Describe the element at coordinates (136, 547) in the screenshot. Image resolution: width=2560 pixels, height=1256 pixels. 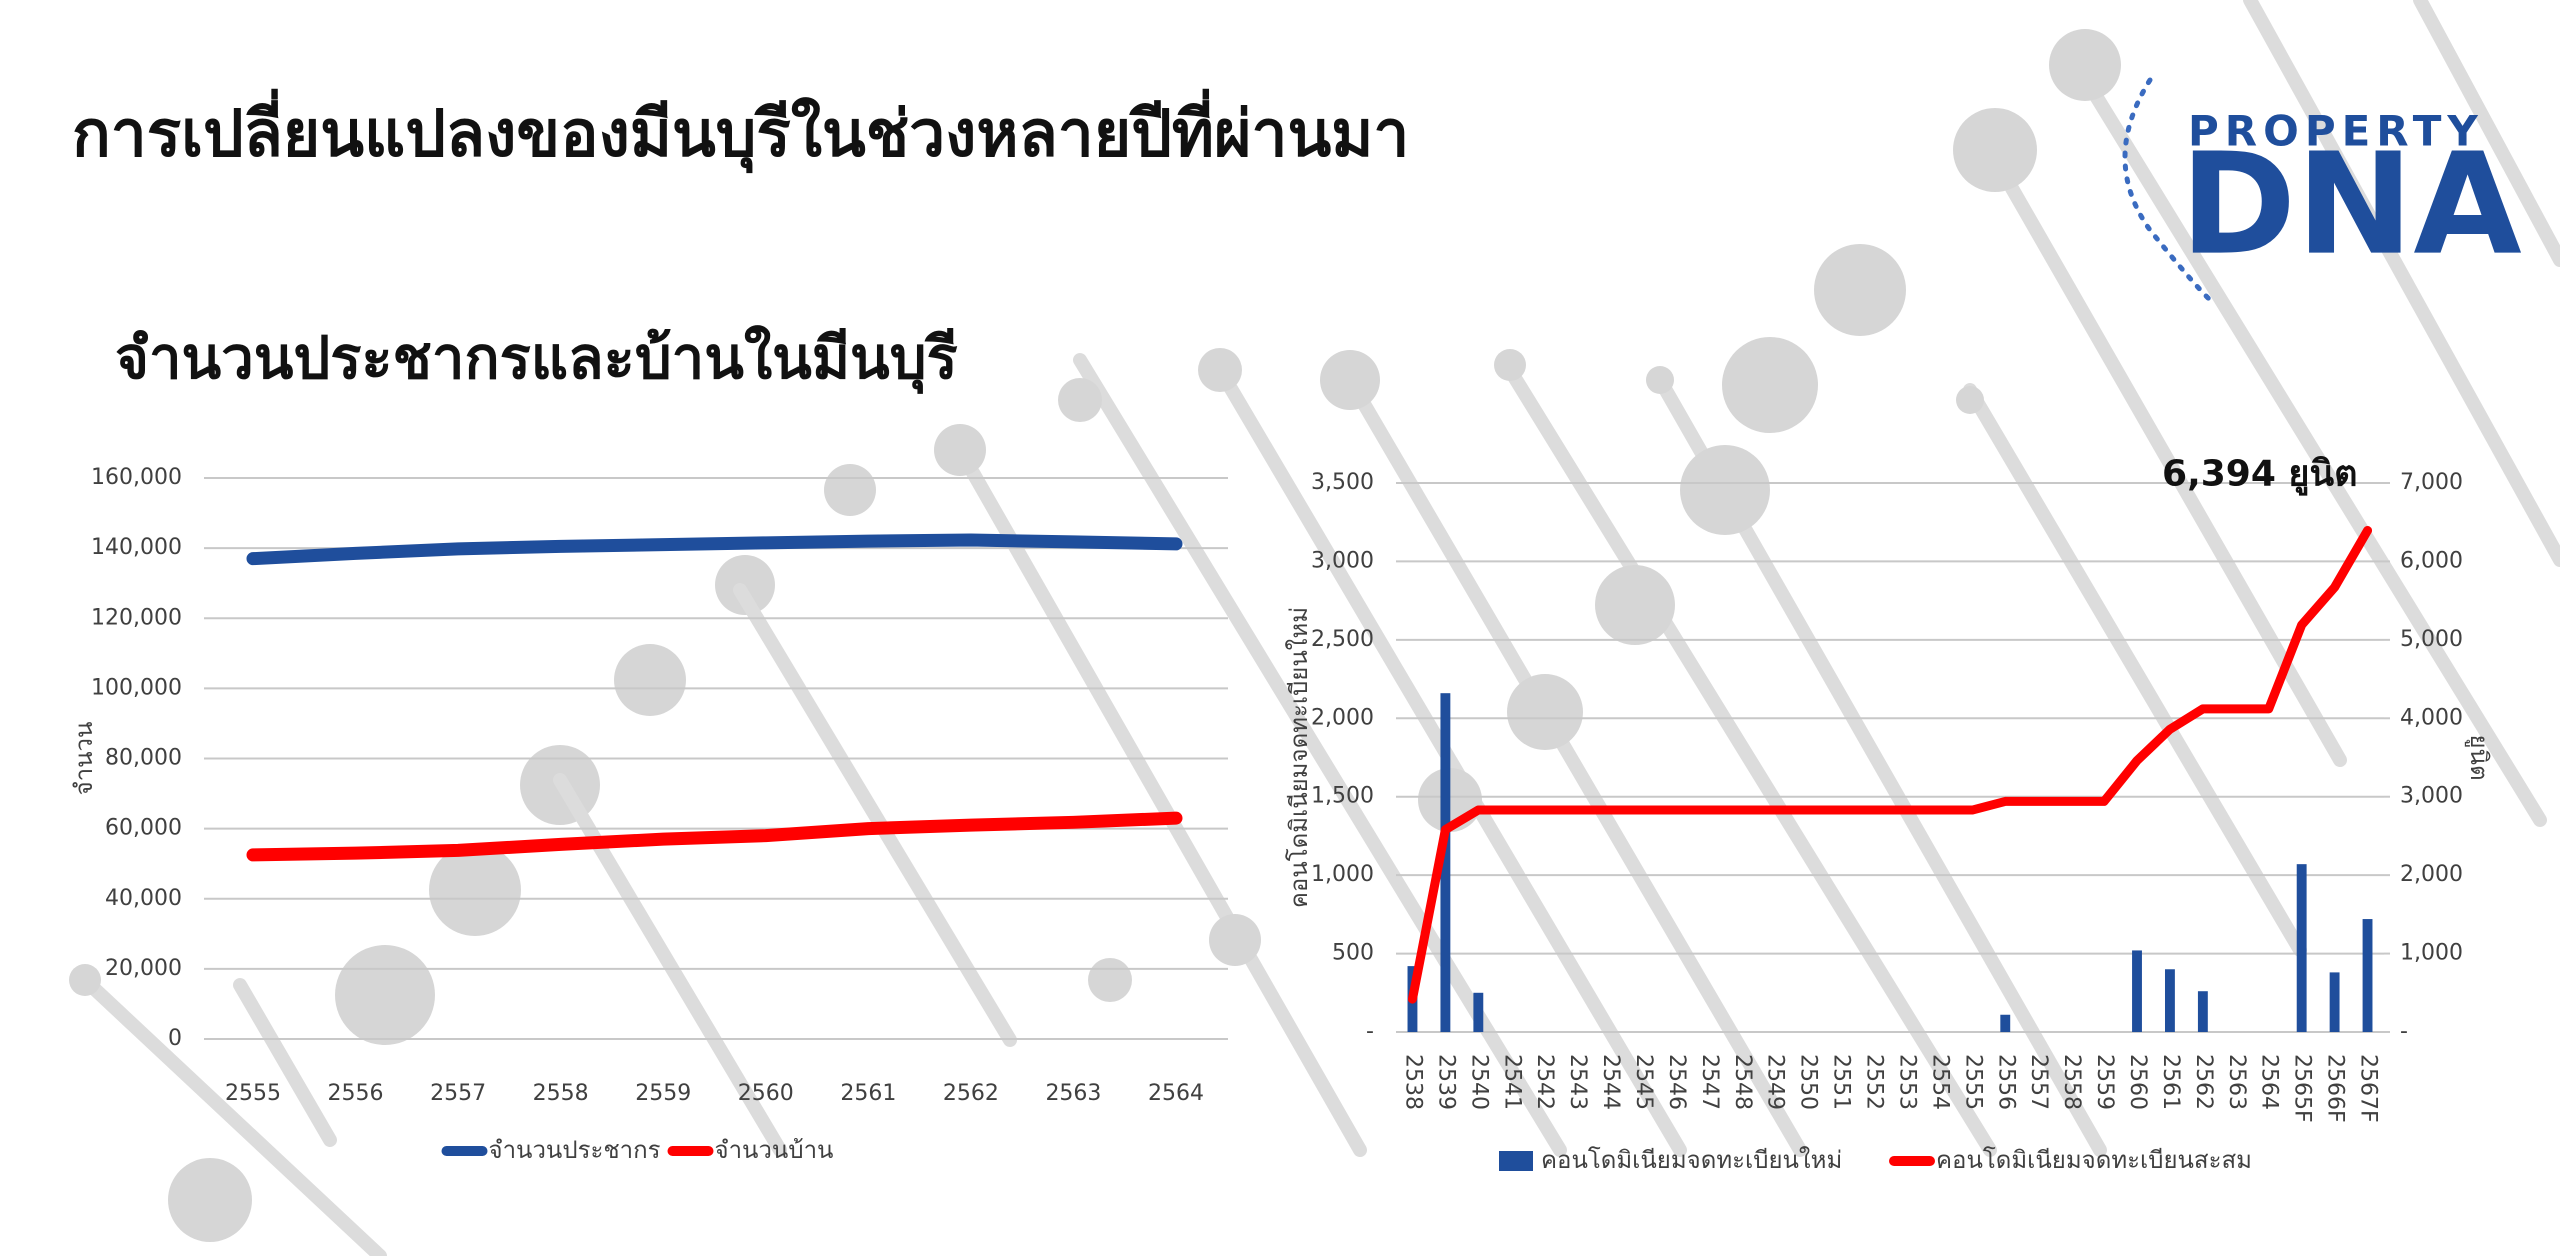
I see `y-tick-label: 140,000` at that location.